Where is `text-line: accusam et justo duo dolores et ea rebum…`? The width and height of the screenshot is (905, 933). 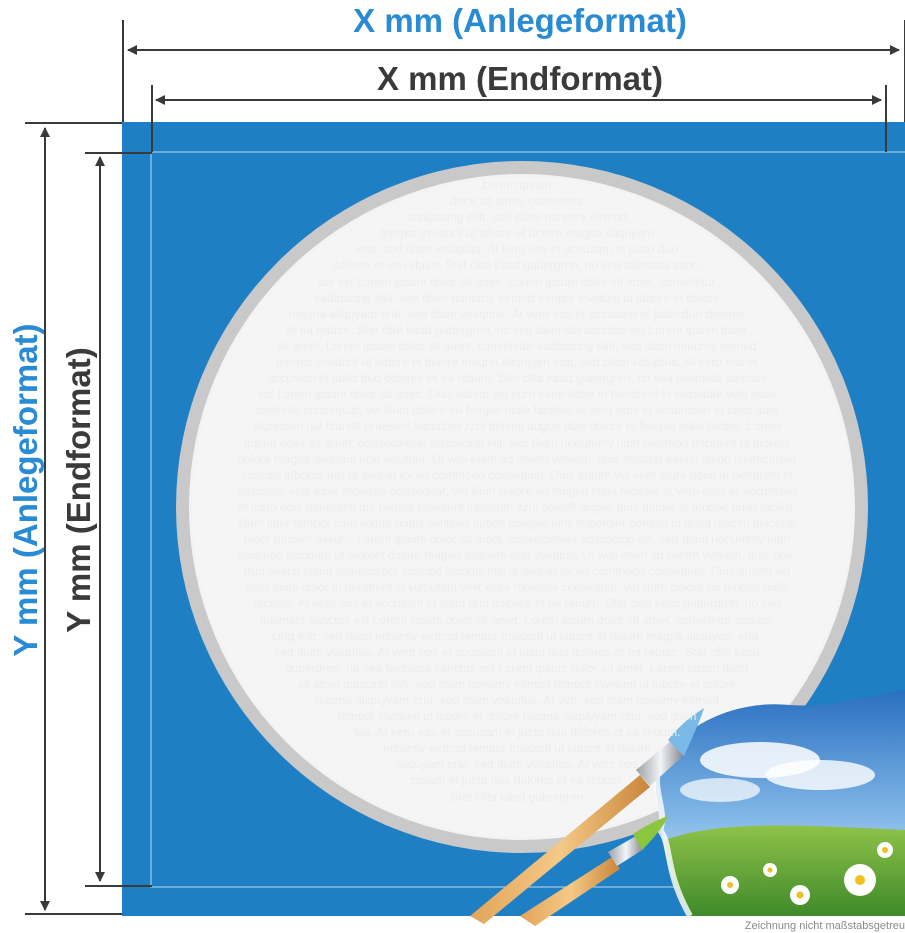
text-line: accusam et justo duo dolores et ea rebum… is located at coordinates (517, 378).